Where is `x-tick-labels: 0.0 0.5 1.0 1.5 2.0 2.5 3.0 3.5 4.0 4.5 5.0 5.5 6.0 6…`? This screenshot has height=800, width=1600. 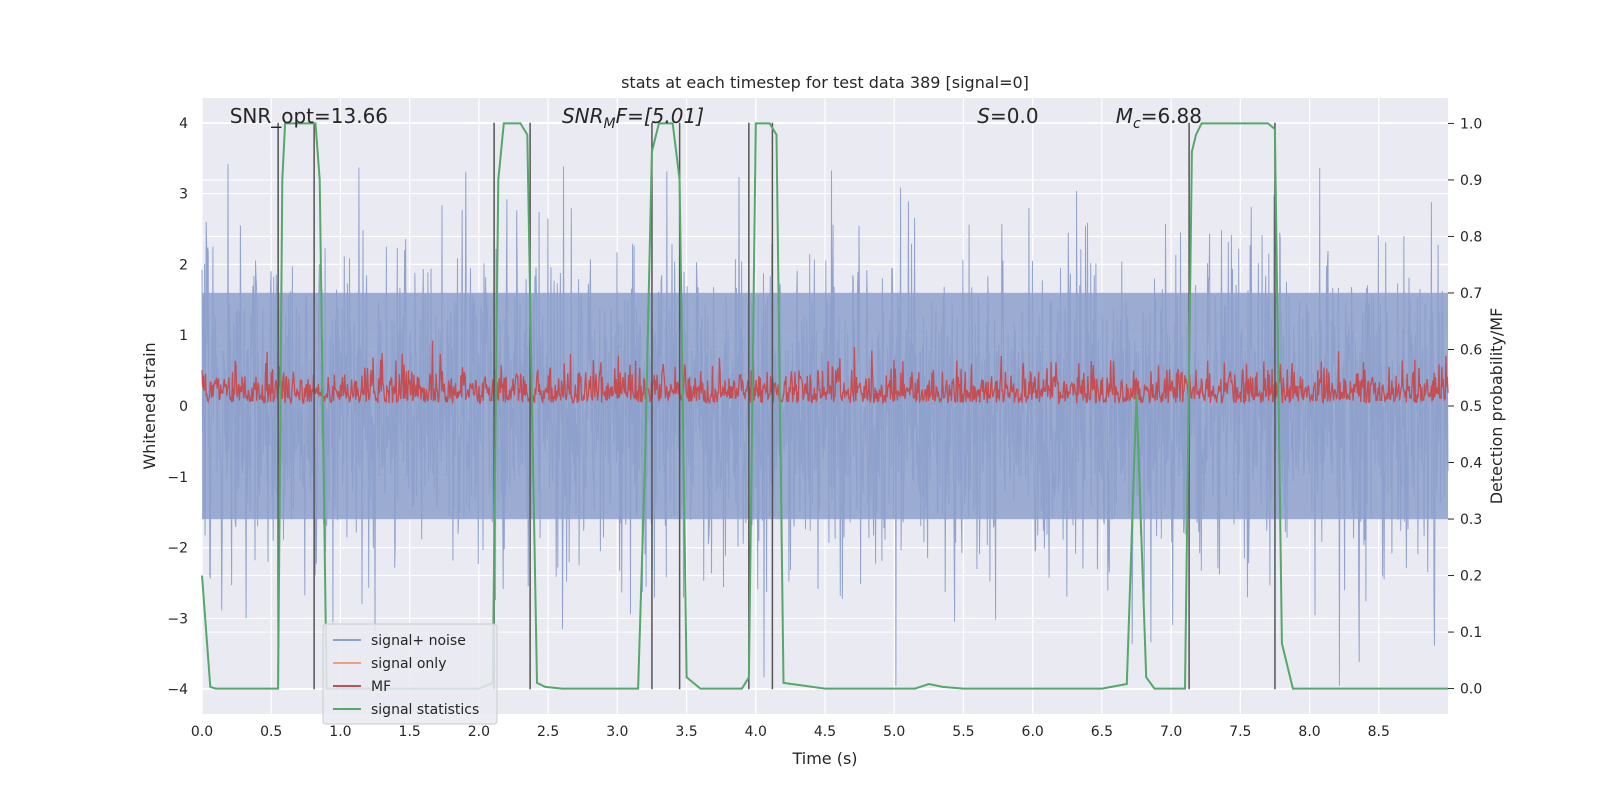
x-tick-labels: 0.0 0.5 1.0 1.5 2.0 2.5 3.0 3.5 4.0 4.5 5.0 5.5 6.0 6… is located at coordinates (790, 732).